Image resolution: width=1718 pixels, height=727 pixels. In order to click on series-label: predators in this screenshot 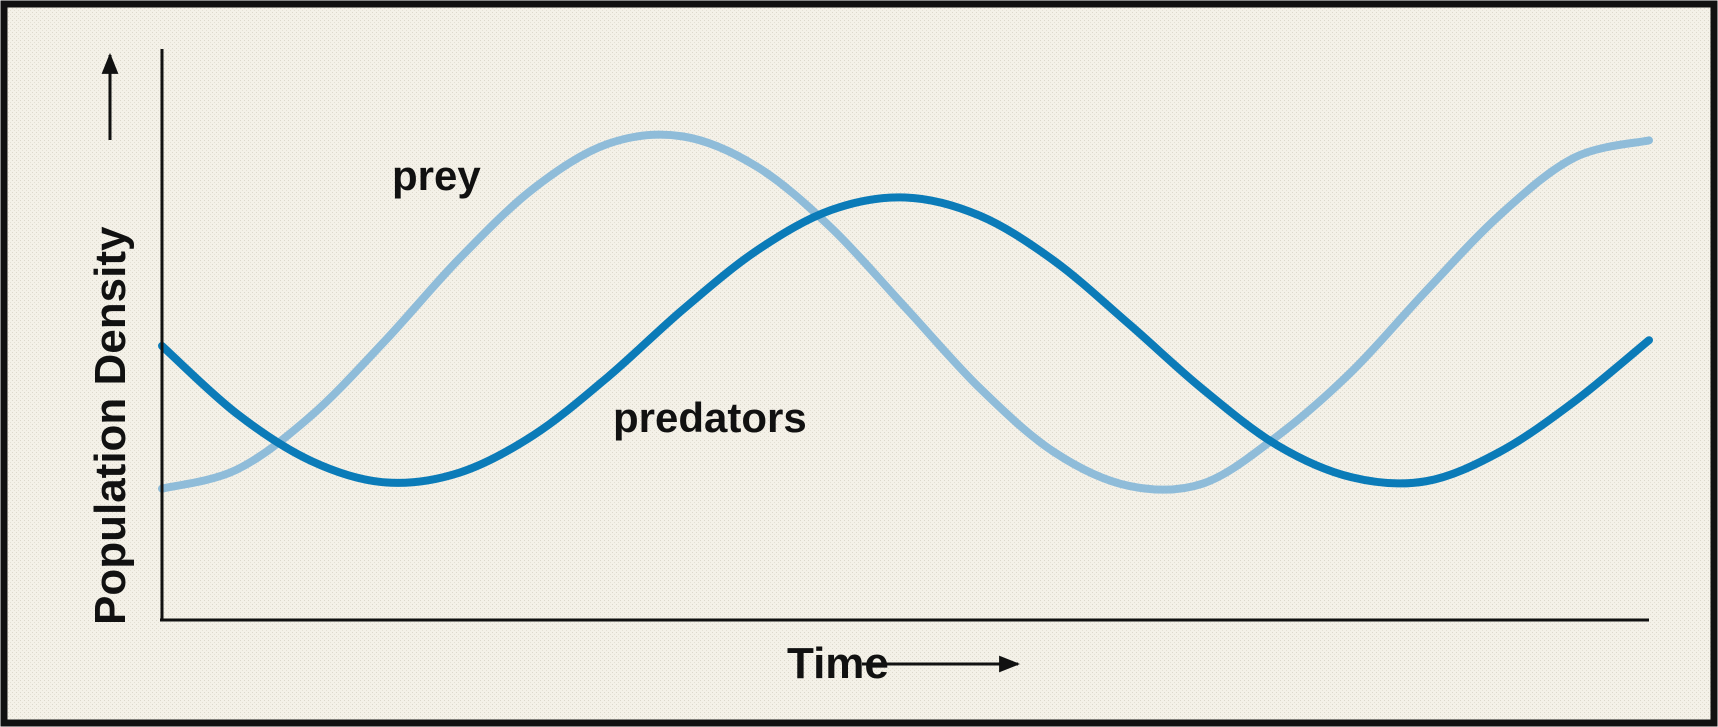, I will do `click(710, 417)`.